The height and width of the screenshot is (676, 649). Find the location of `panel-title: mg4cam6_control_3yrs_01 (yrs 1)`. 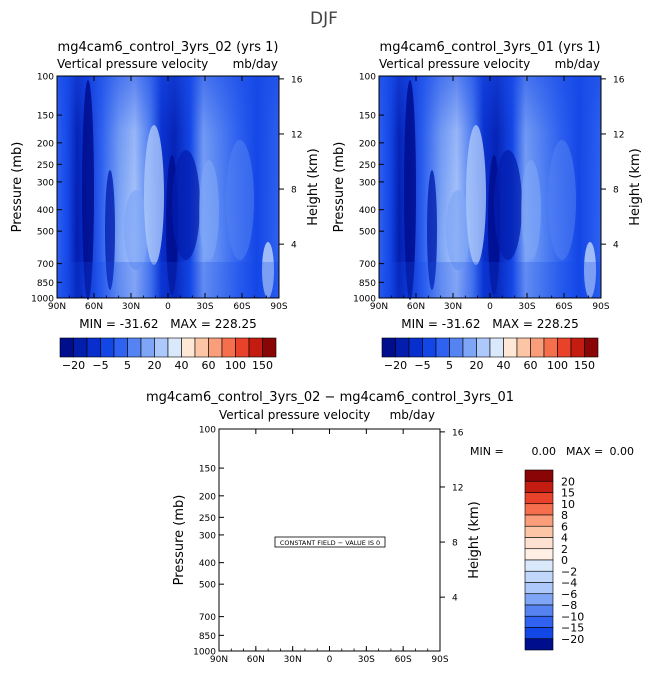

panel-title: mg4cam6_control_3yrs_01 (yrs 1) is located at coordinates (490, 47).